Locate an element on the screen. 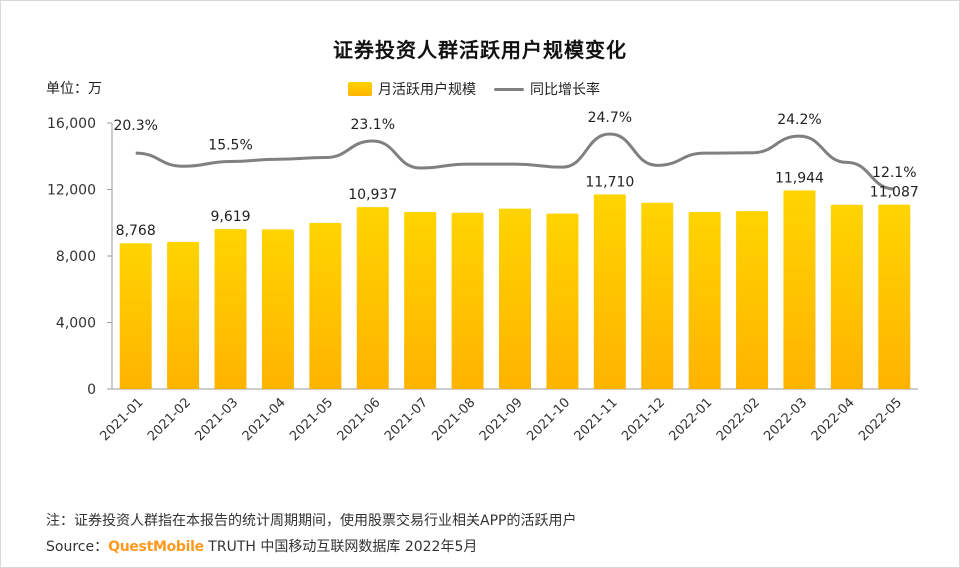 The width and height of the screenshot is (960, 568). bar-value-label: 11,710 is located at coordinates (609, 182).